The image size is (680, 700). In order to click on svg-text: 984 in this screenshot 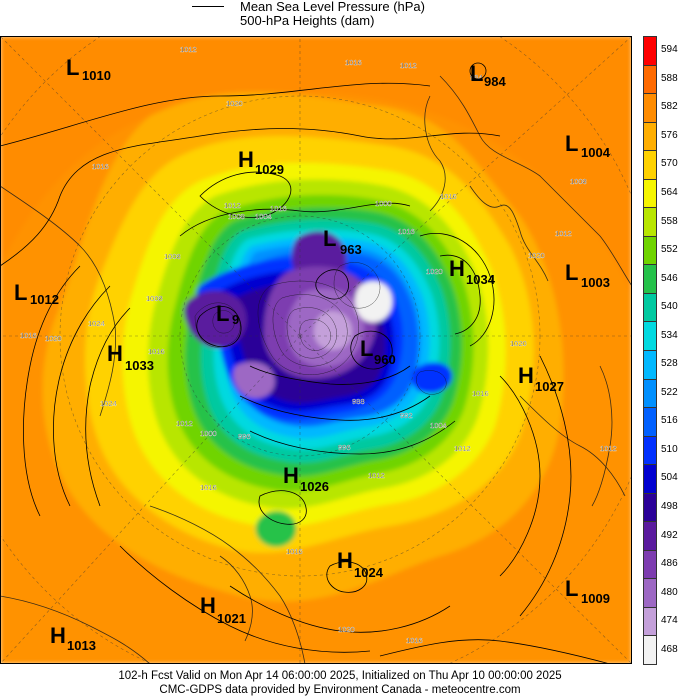, I will do `click(495, 81)`.